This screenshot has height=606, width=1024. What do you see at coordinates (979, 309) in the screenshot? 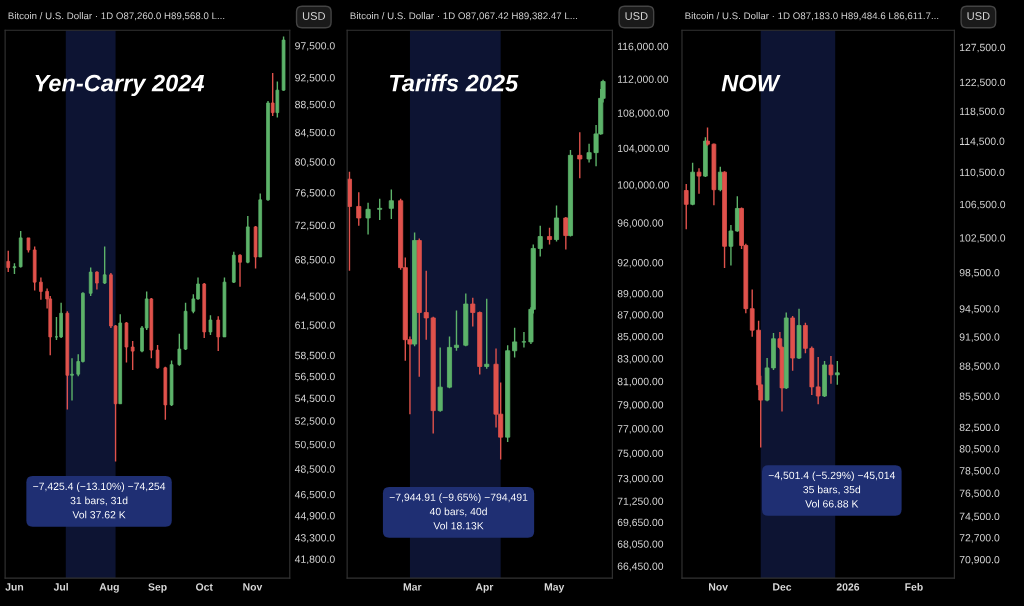
I see `y-tick-label: 94,500.0` at bounding box center [979, 309].